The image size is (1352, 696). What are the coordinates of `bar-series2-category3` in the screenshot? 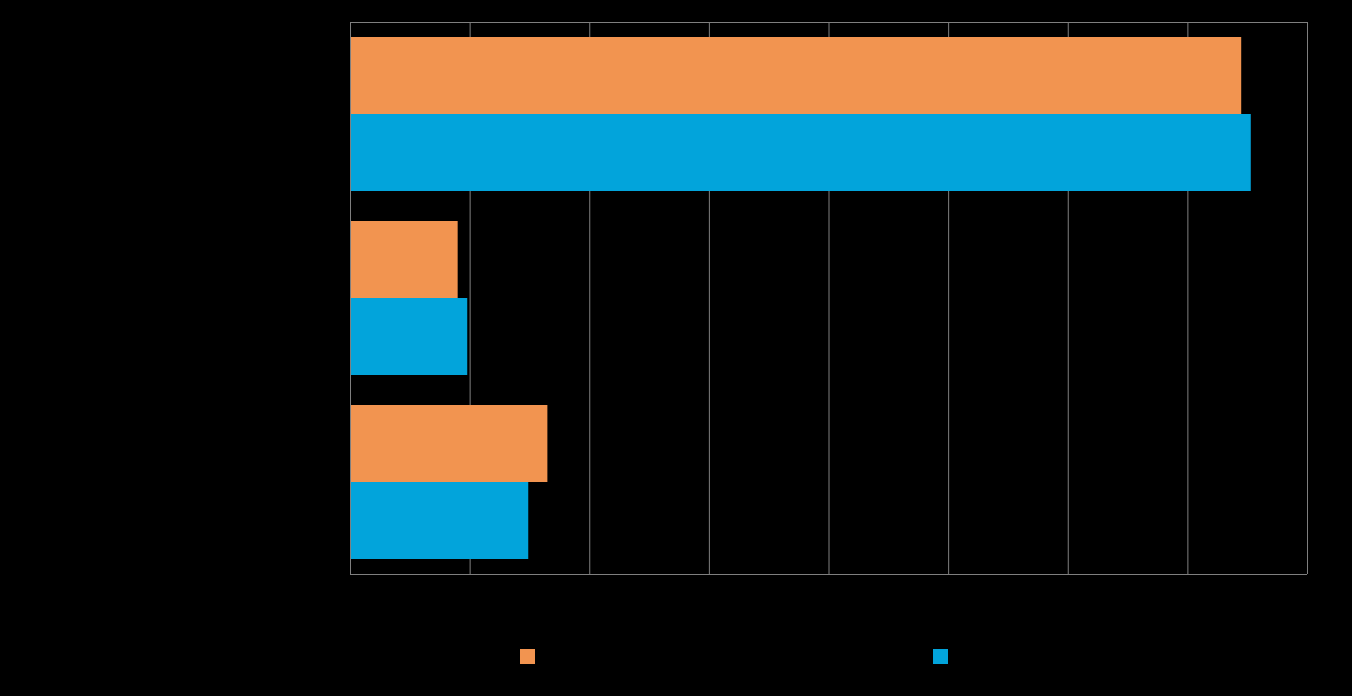 It's located at (439, 520).